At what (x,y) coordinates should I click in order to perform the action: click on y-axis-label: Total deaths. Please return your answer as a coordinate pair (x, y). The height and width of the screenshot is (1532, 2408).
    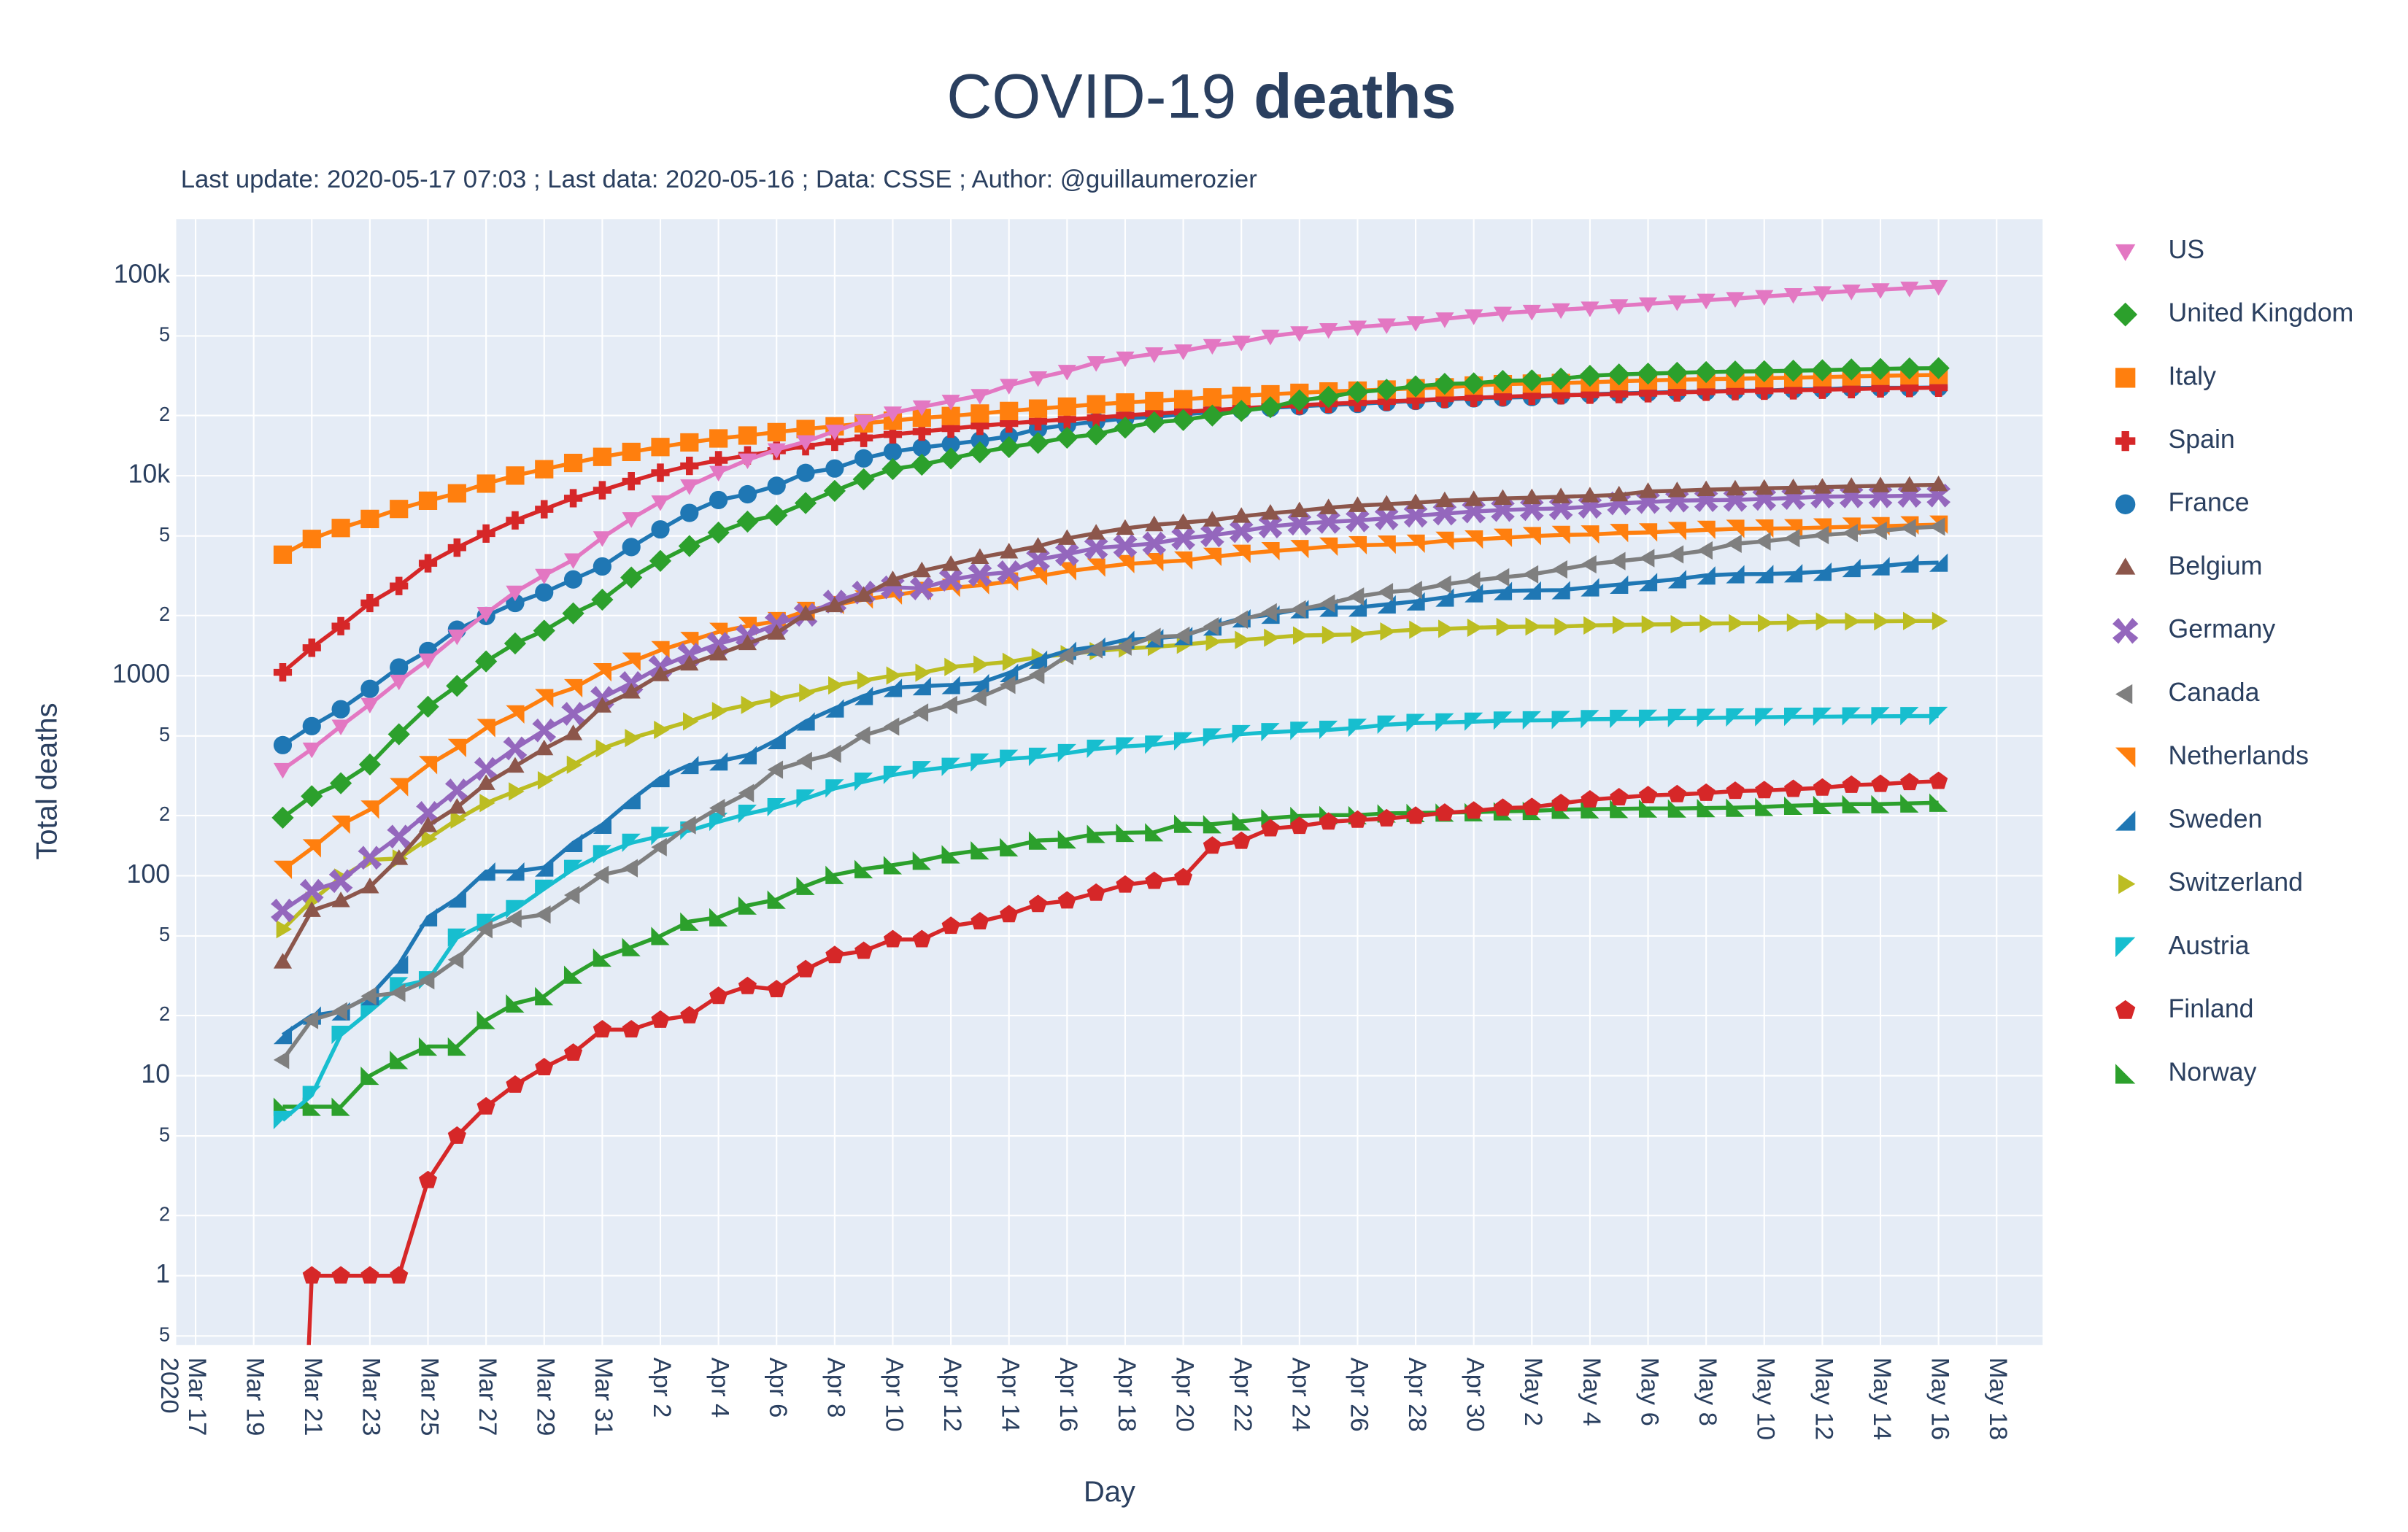
    Looking at the image, I should click on (47, 781).